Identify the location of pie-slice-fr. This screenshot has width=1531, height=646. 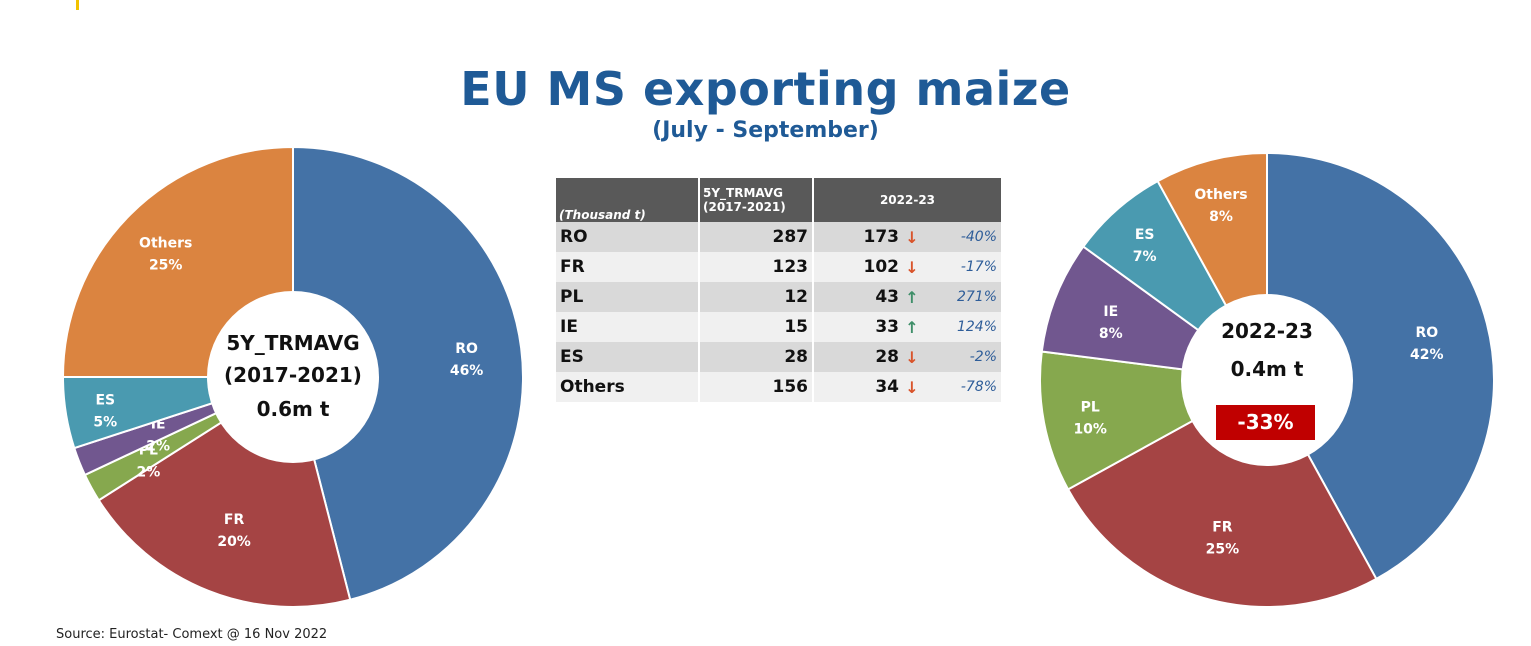
(1222, 493).